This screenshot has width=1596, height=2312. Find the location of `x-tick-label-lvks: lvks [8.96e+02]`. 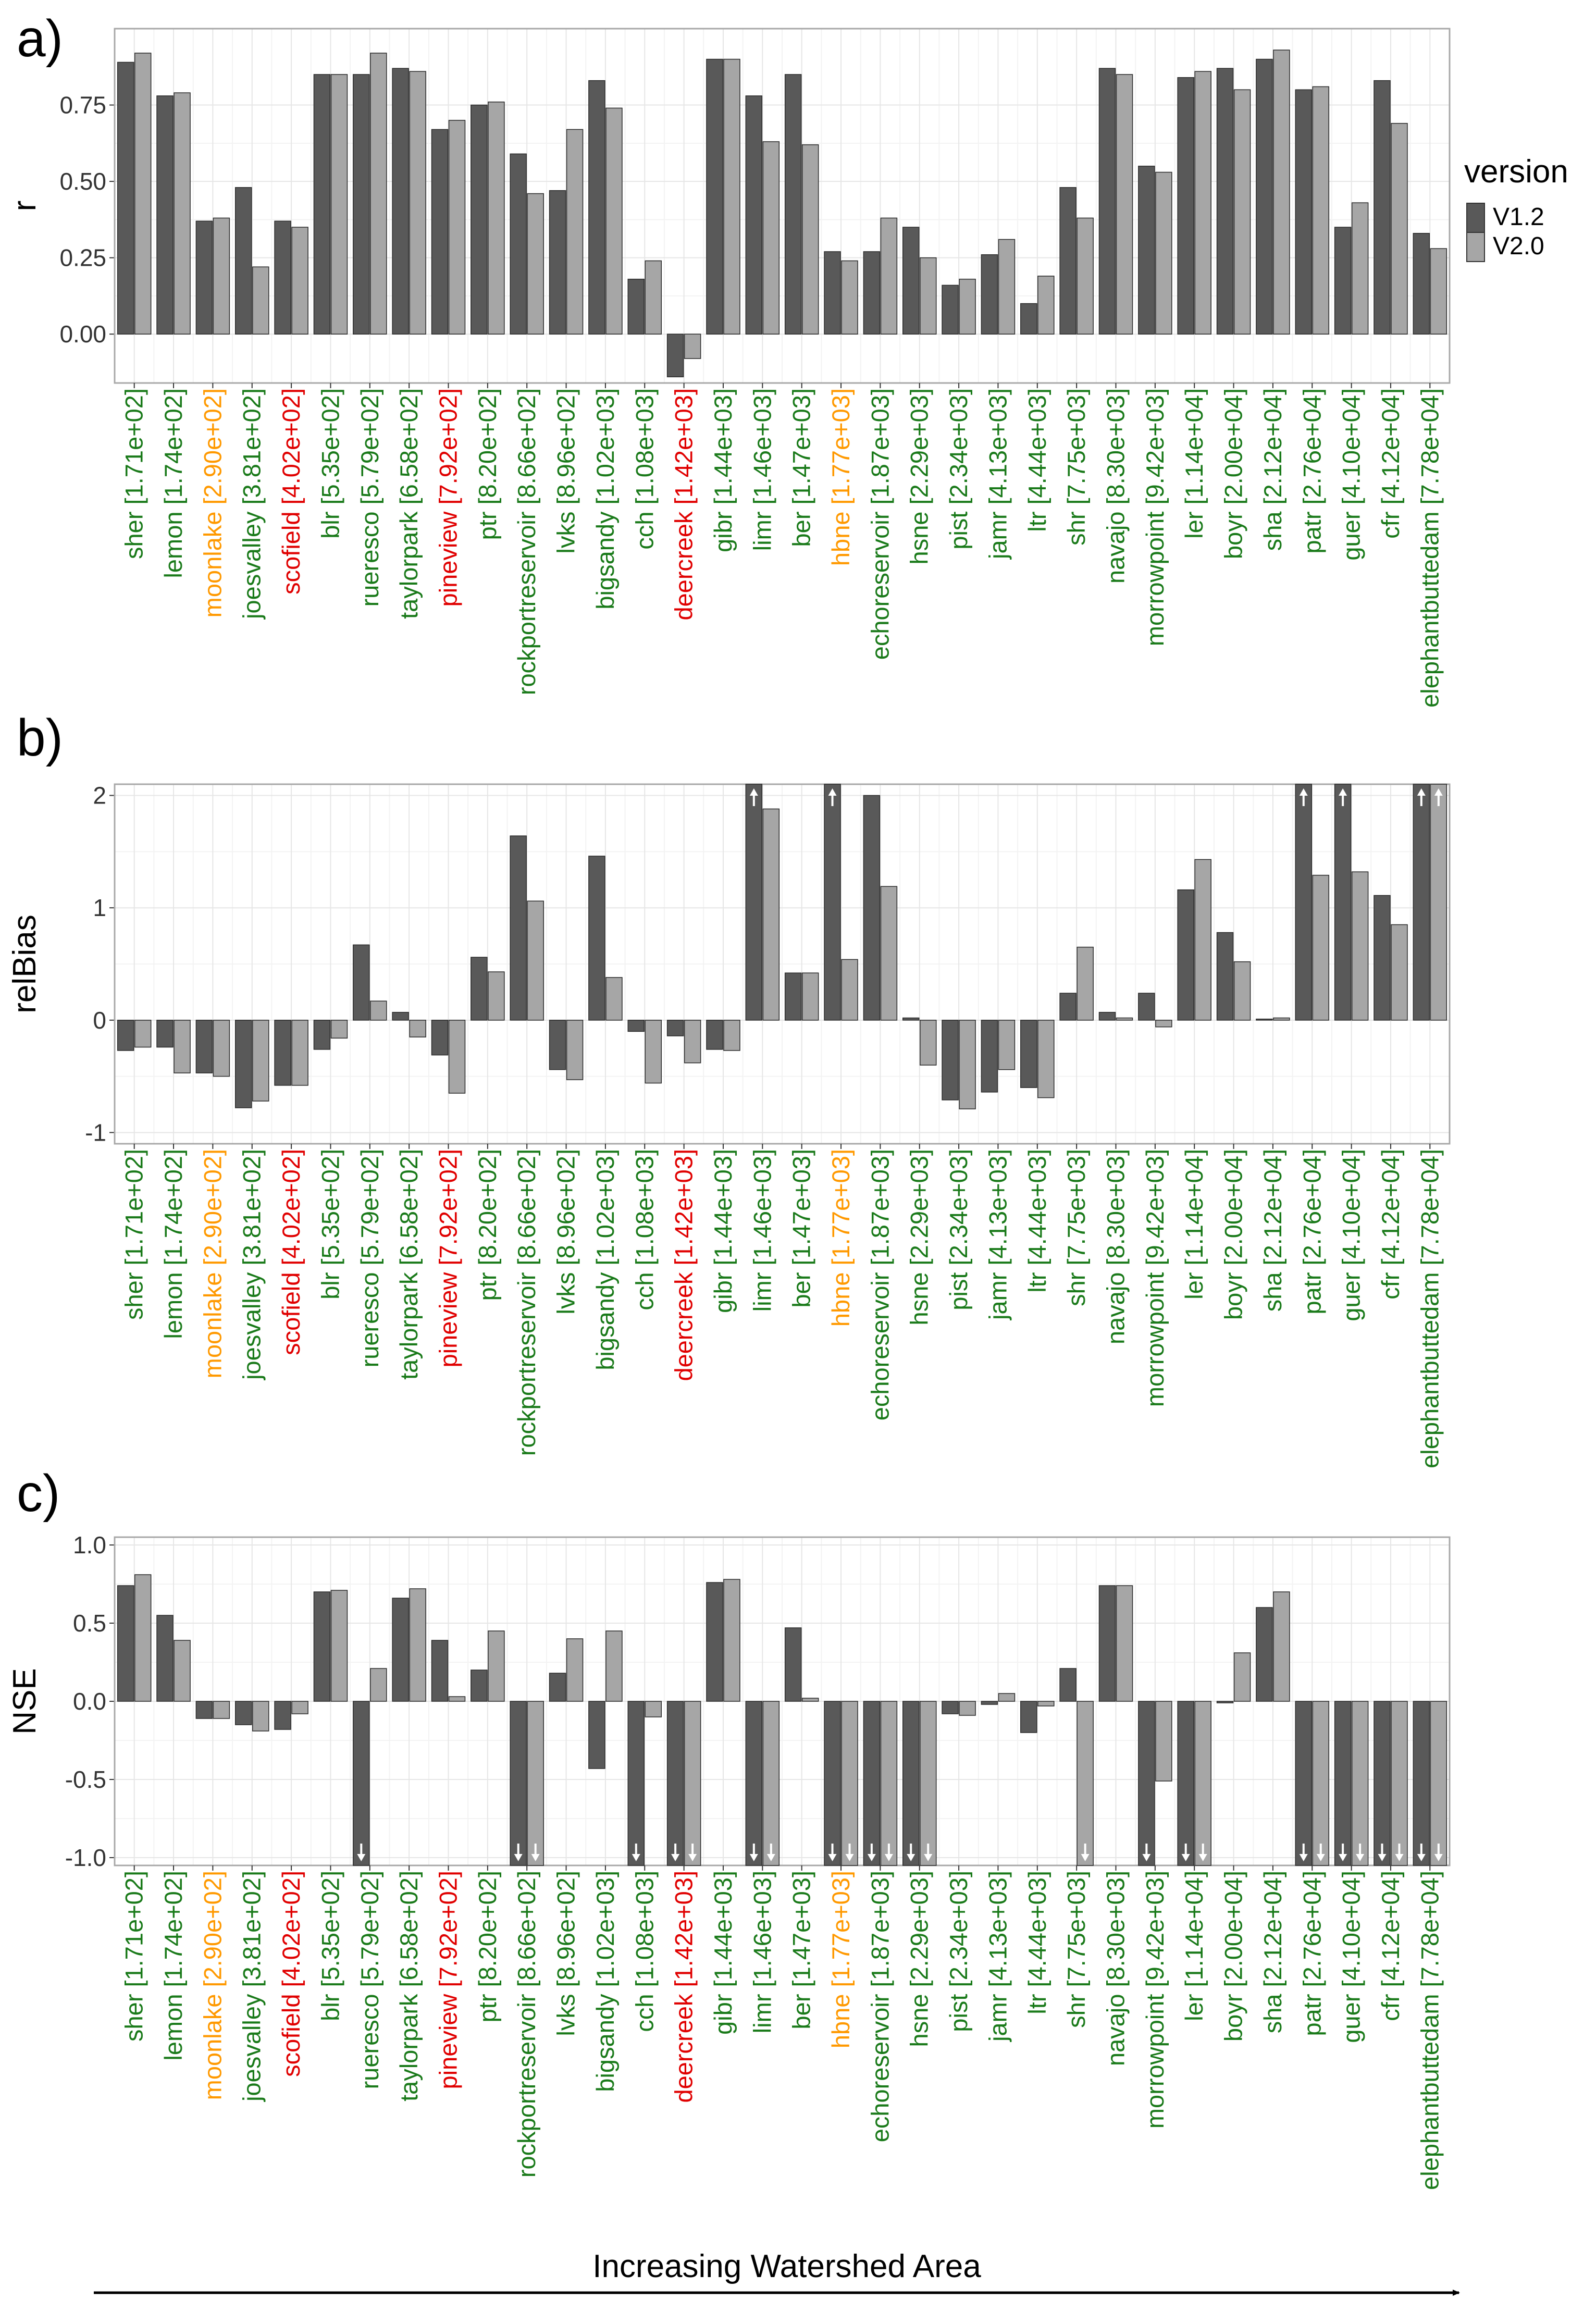

x-tick-label-lvks: lvks [8.96e+02] is located at coordinates (566, 470).